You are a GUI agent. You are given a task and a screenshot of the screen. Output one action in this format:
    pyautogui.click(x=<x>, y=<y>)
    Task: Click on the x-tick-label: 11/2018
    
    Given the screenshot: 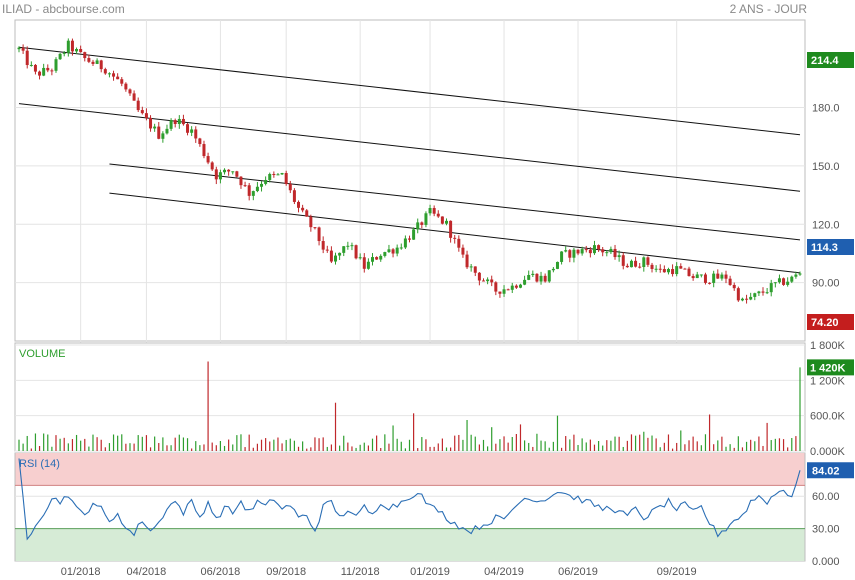 What is the action you would take?
    pyautogui.click(x=360, y=572)
    